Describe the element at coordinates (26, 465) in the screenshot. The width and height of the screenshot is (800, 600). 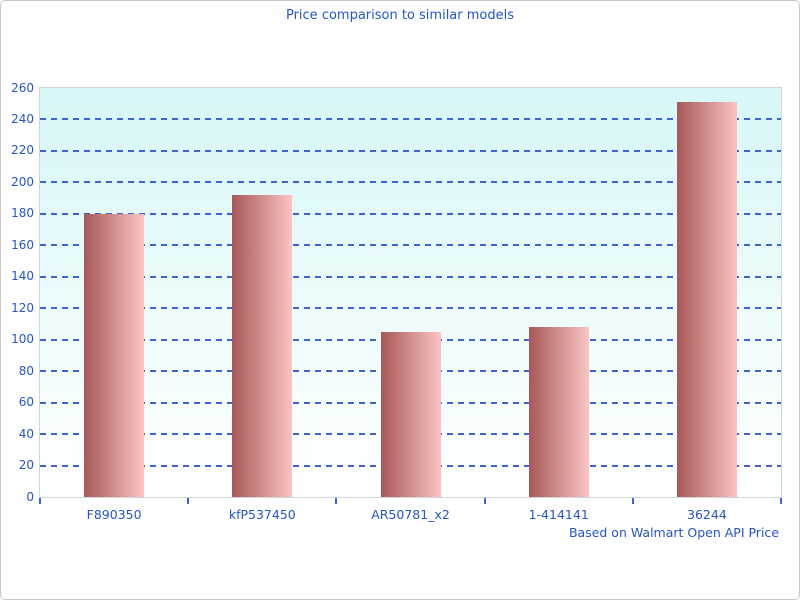
I see `y-tick-label: 20` at that location.